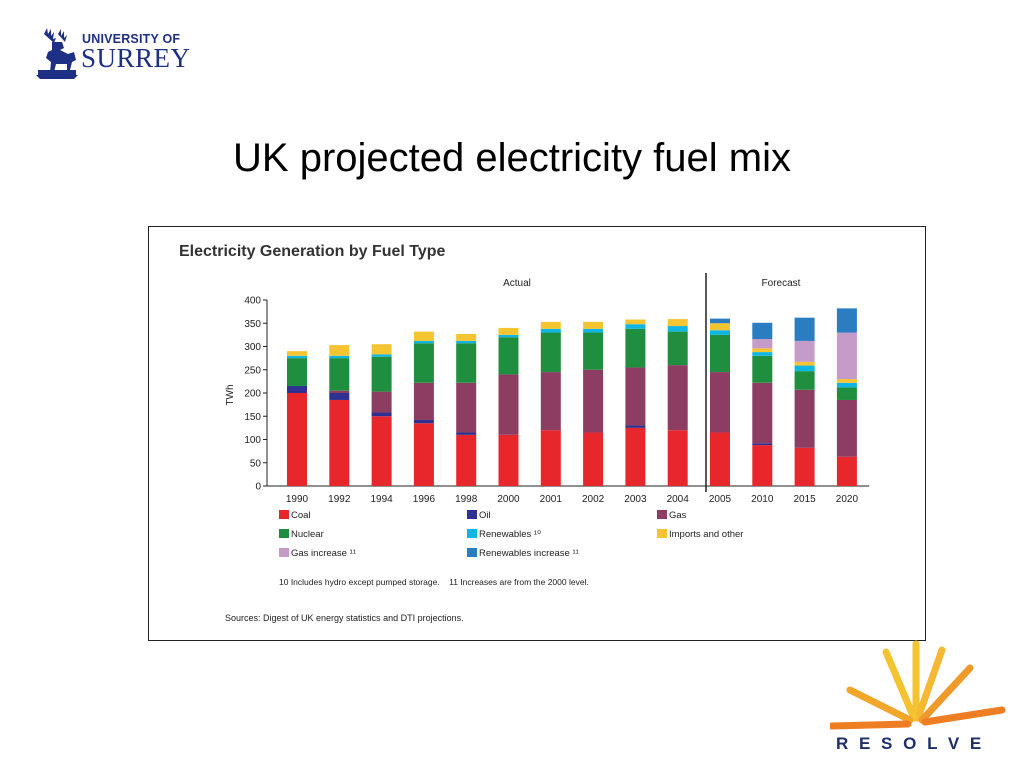  What do you see at coordinates (339, 499) in the screenshot?
I see `x-tick-label: 1992` at bounding box center [339, 499].